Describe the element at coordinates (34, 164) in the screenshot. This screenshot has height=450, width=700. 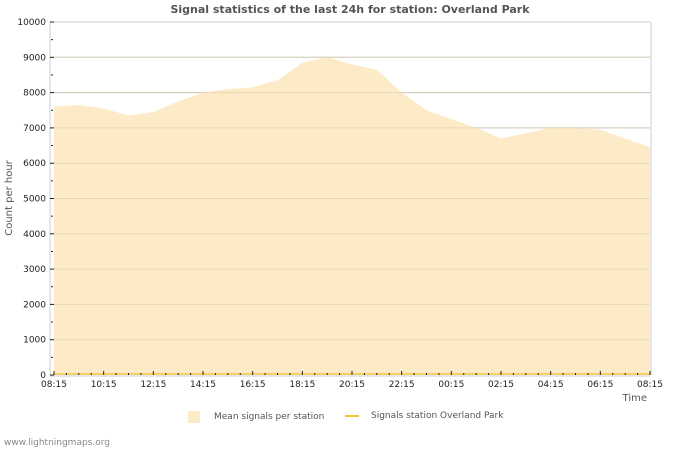
I see `svg-text: 6000` at that location.